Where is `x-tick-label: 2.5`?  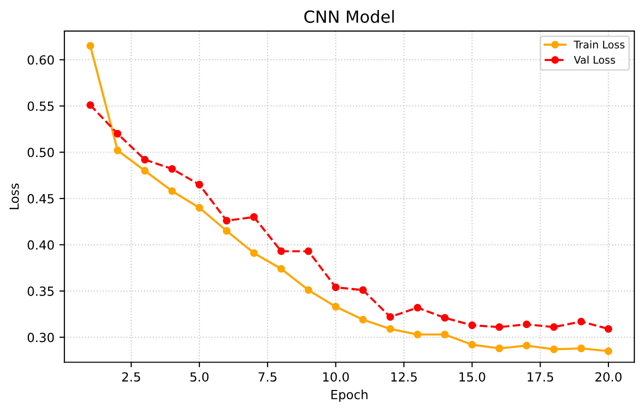 x-tick-label: 2.5 is located at coordinates (131, 377).